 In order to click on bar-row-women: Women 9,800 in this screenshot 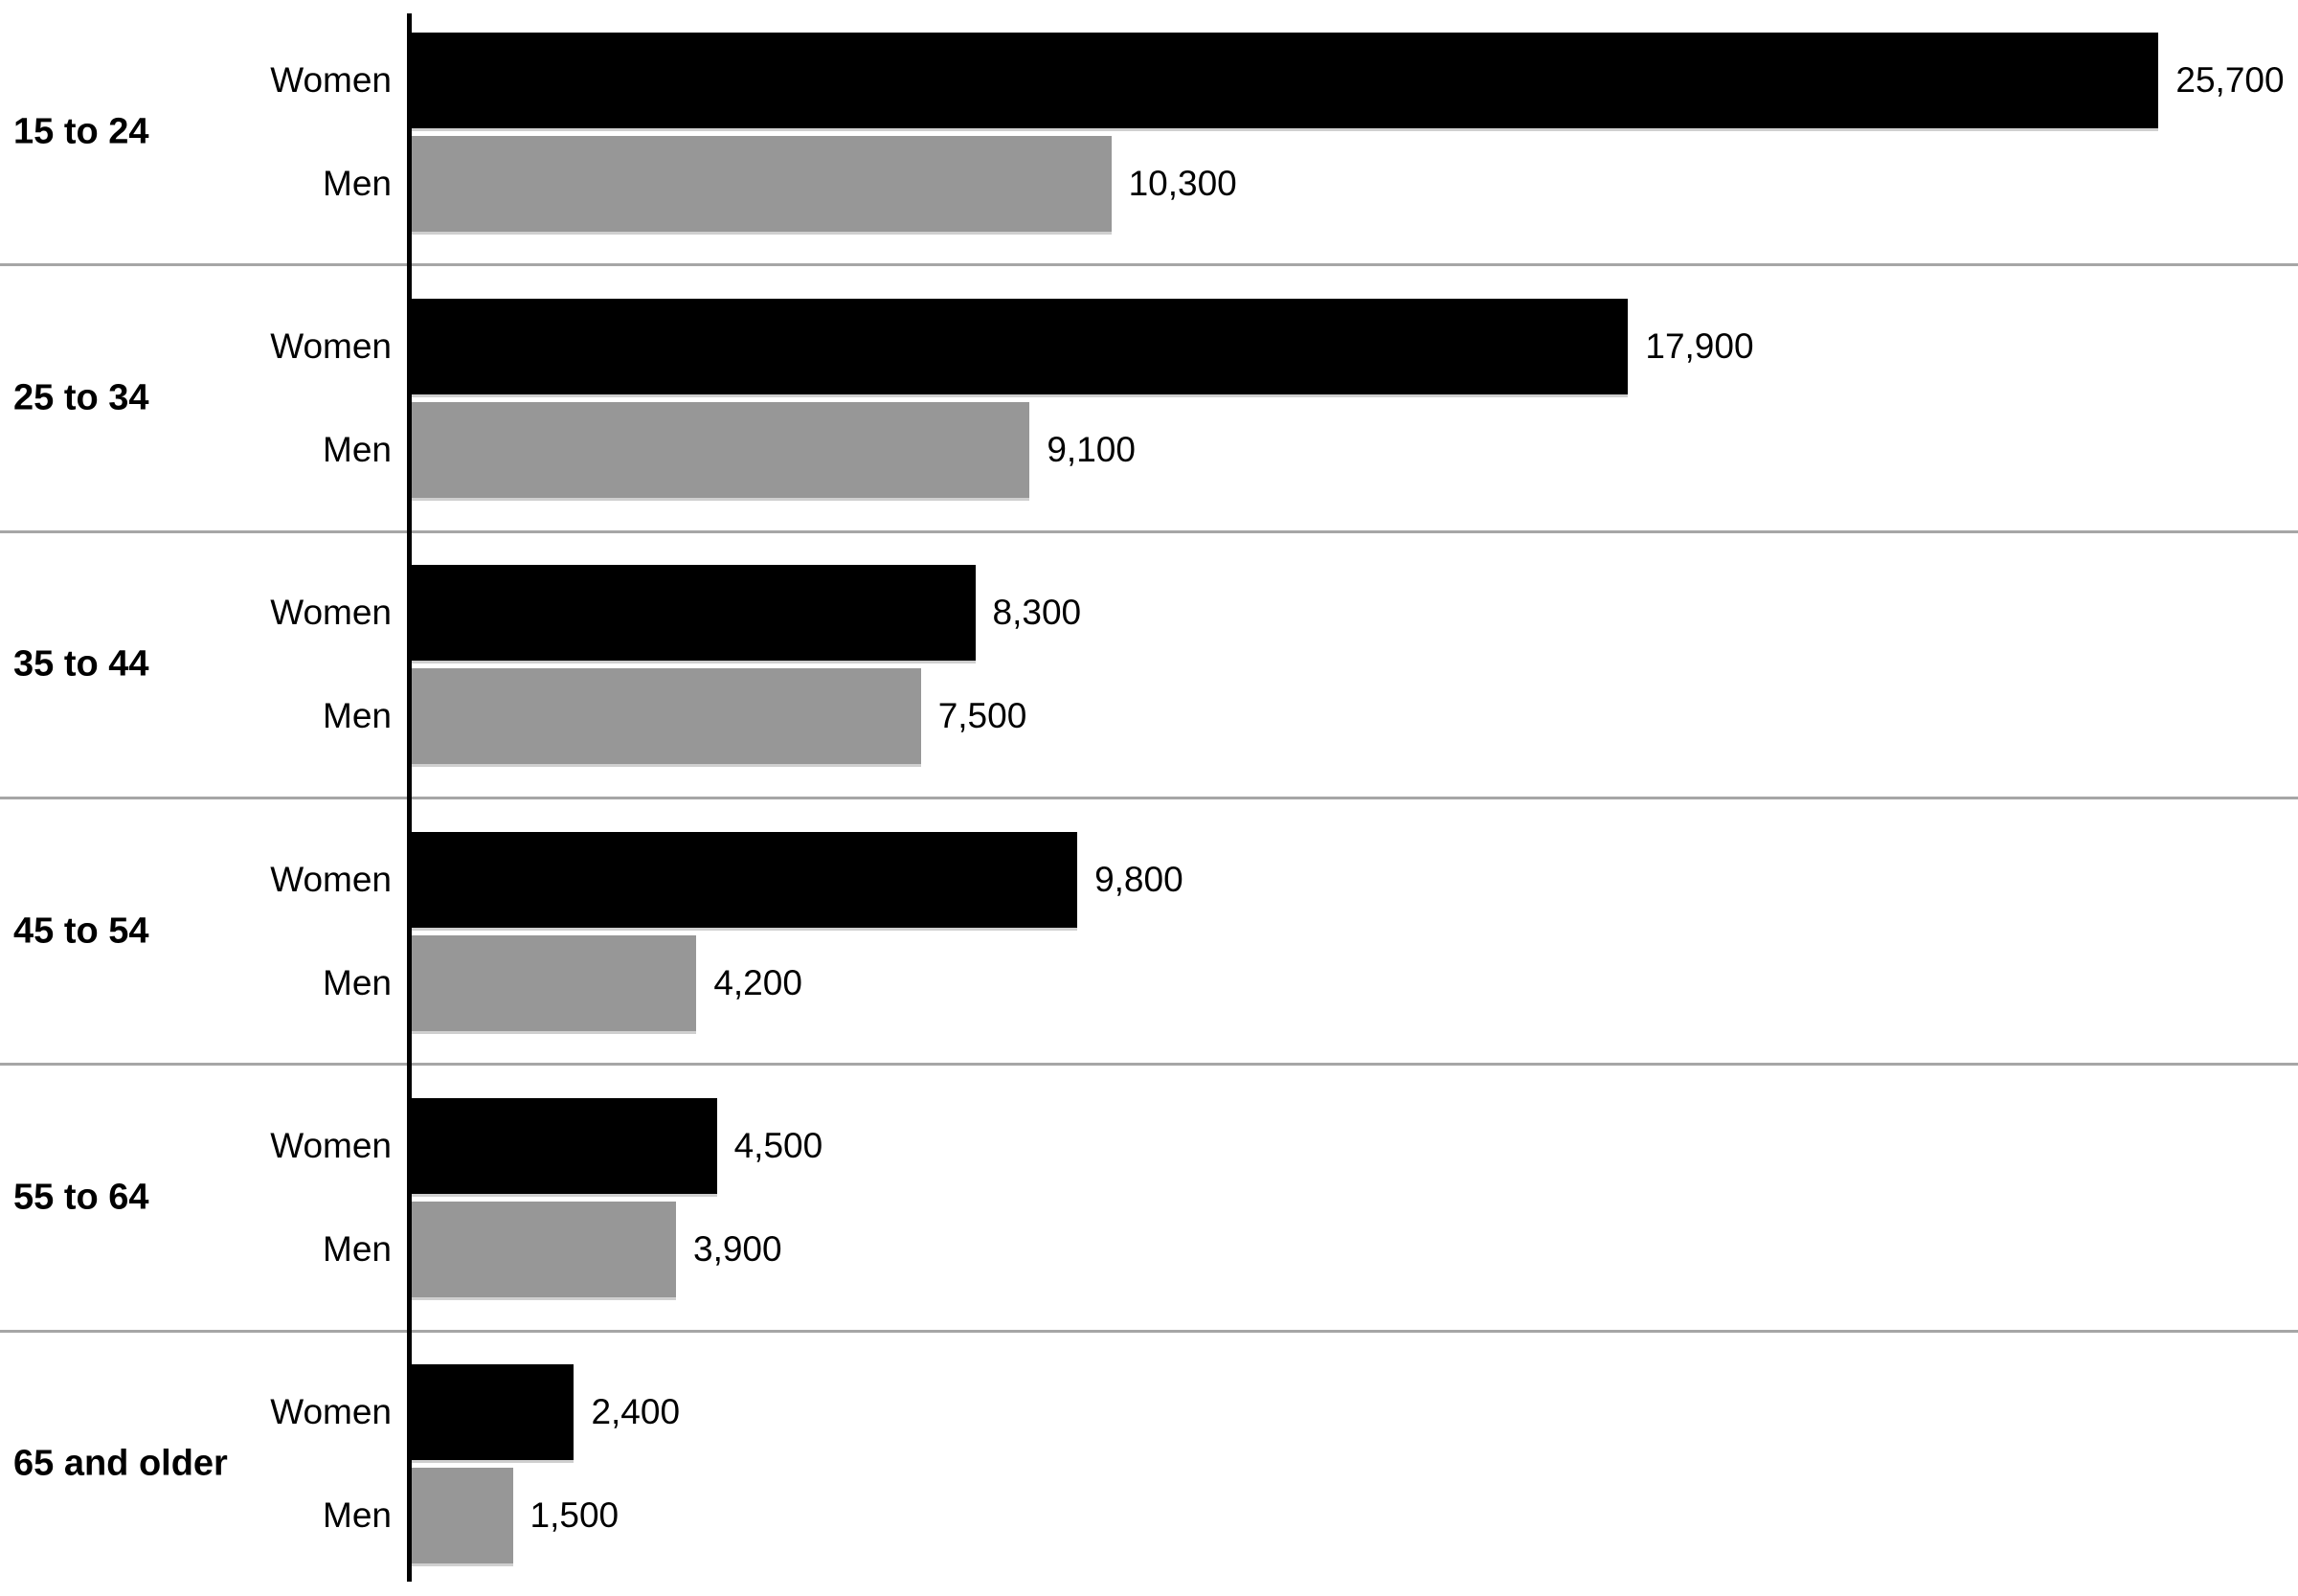, I will do `click(1149, 879)`.